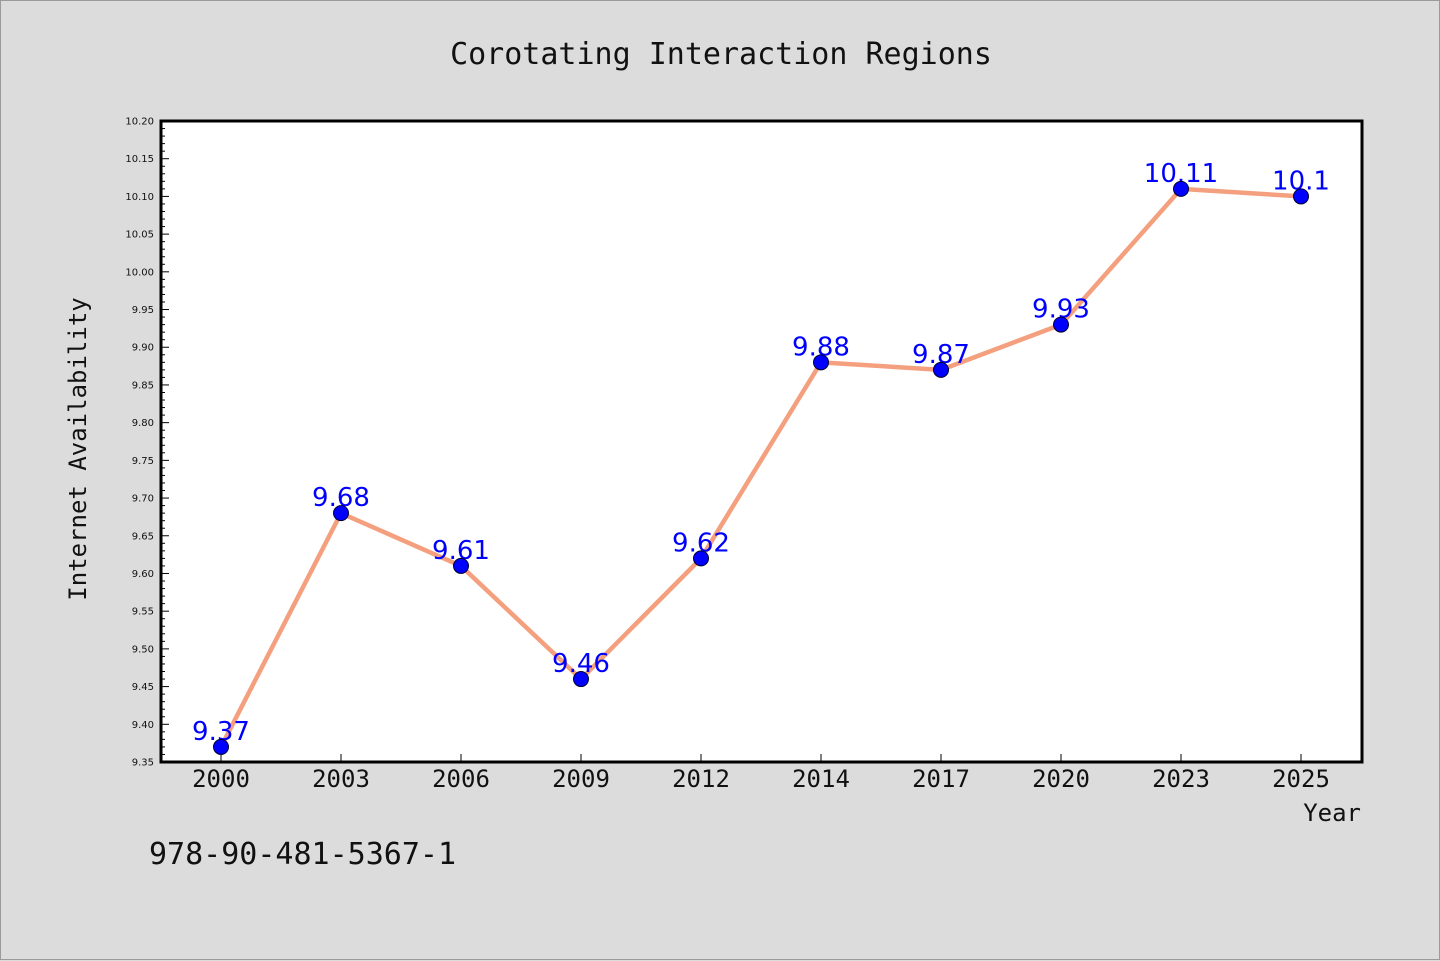  What do you see at coordinates (143, 461) in the screenshot?
I see `y-tick-label: 9.75` at bounding box center [143, 461].